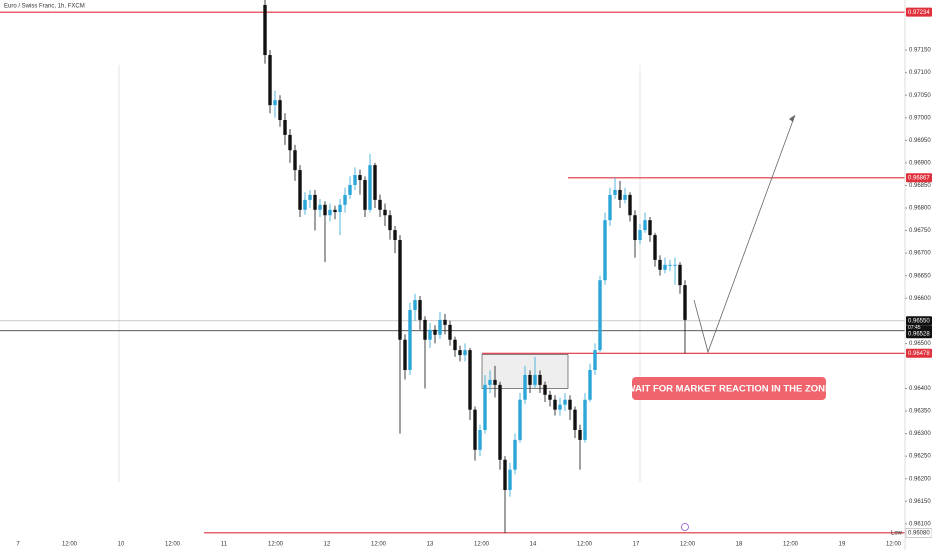 Image resolution: width=932 pixels, height=550 pixels. I want to click on prev-close-label-box, so click(919, 334).